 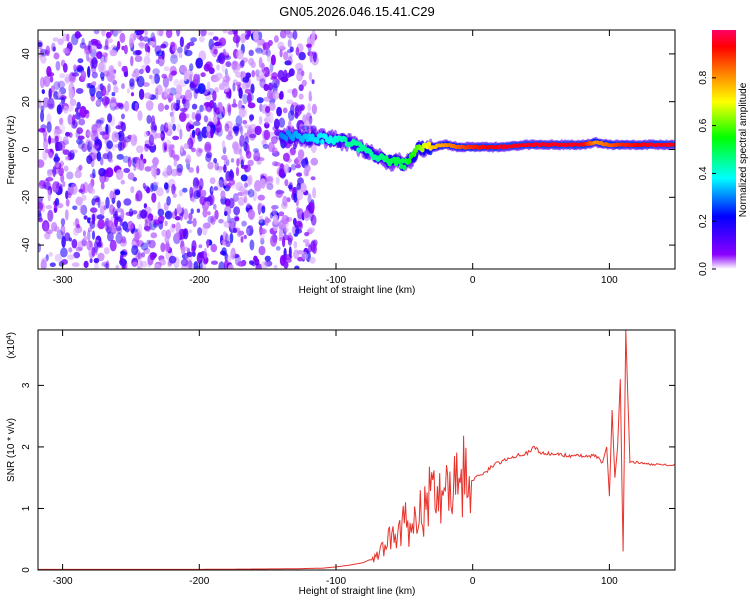 I want to click on colorbar-gradient, so click(x=724, y=149).